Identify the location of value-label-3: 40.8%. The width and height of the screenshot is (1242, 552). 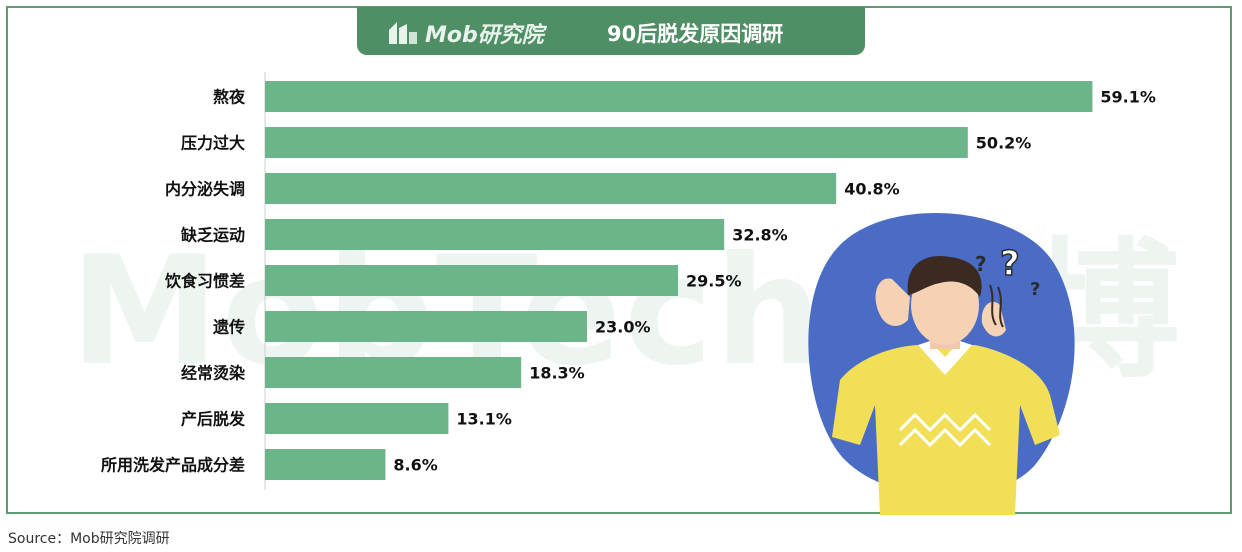
(872, 189).